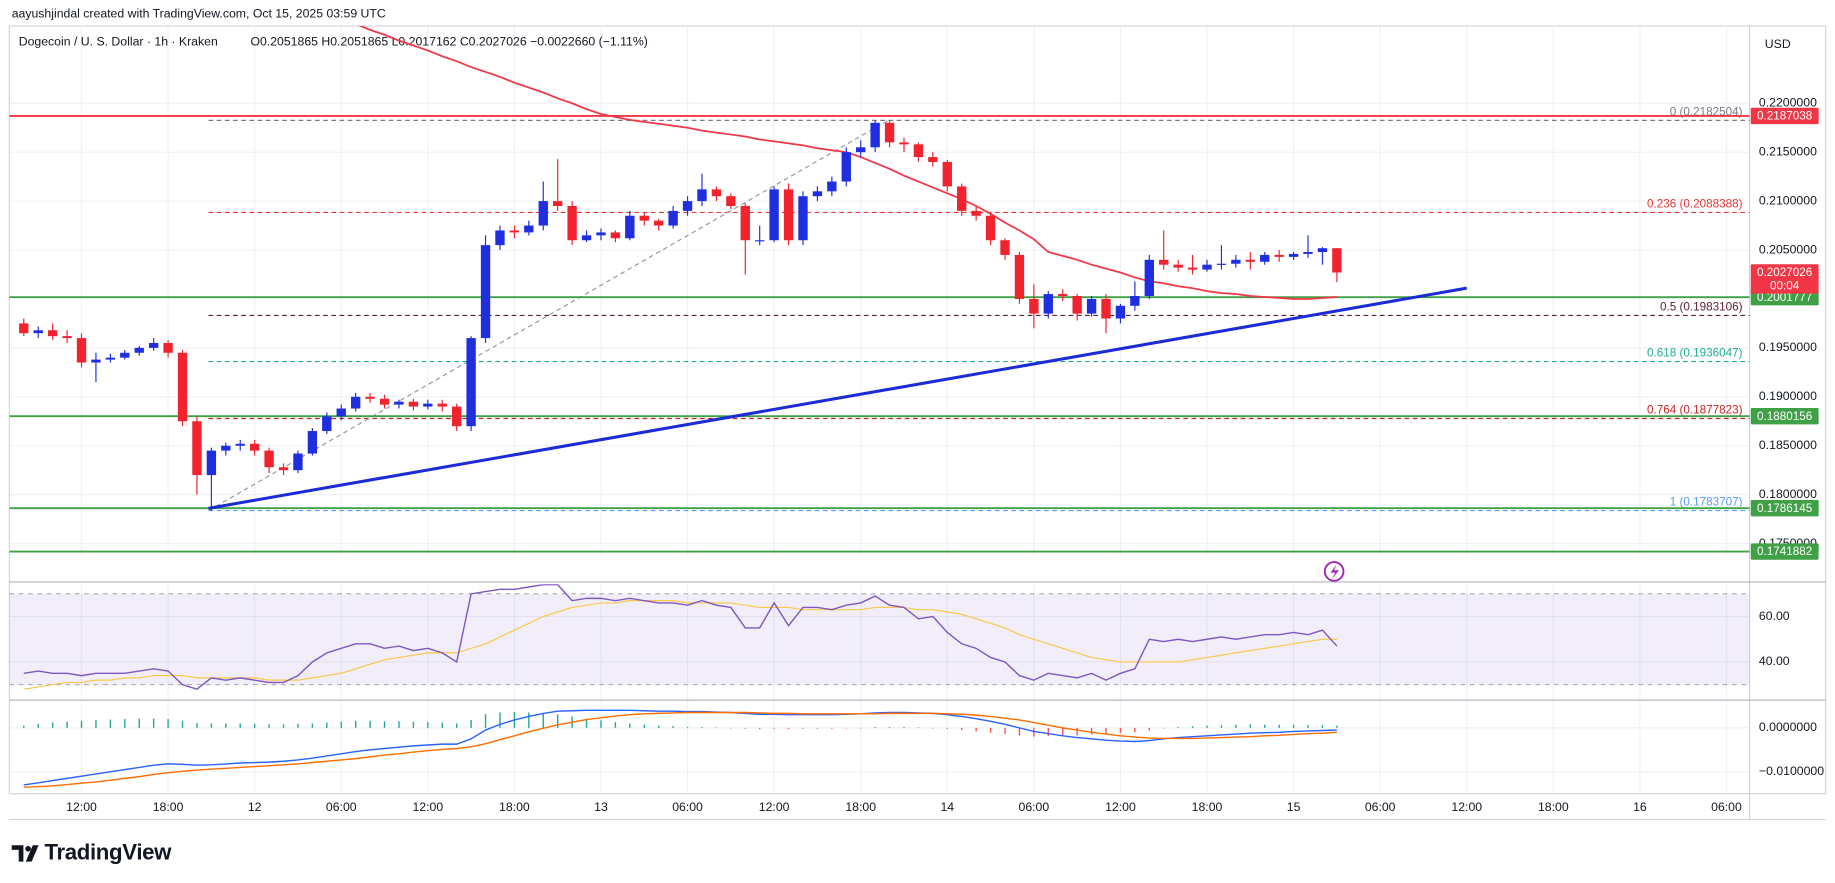  I want to click on alert-circle, so click(1334, 571).